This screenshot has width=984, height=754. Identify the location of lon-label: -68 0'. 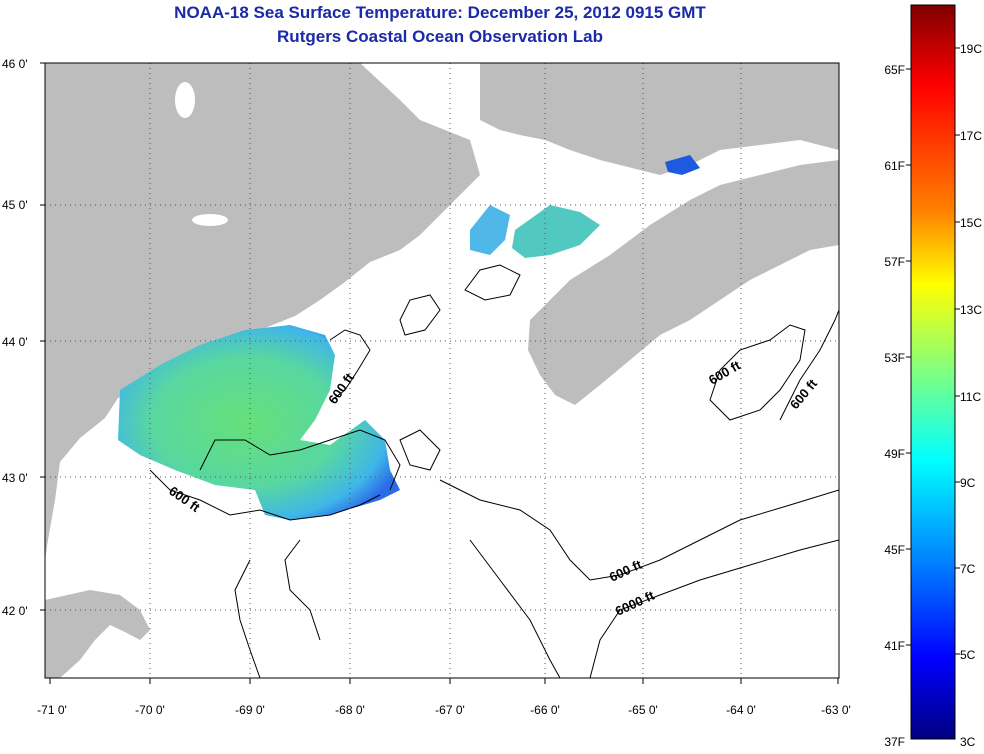
(350, 710).